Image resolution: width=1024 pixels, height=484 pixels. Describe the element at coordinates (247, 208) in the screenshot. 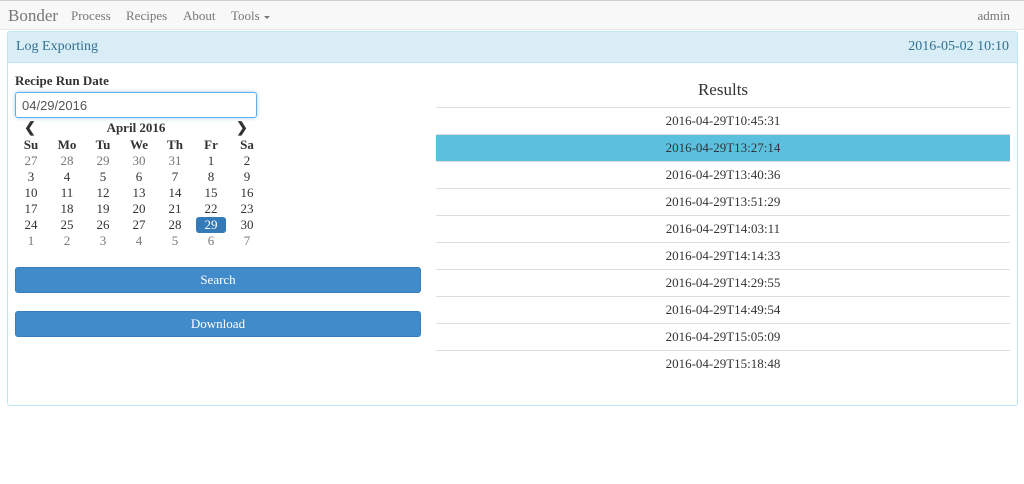

I see `calendar-day: 23` at that location.